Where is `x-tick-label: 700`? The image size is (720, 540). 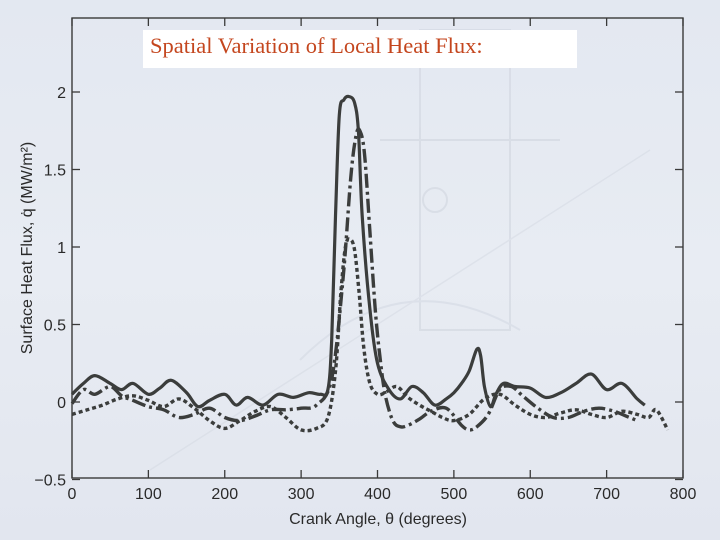
x-tick-label: 700 is located at coordinates (606, 494).